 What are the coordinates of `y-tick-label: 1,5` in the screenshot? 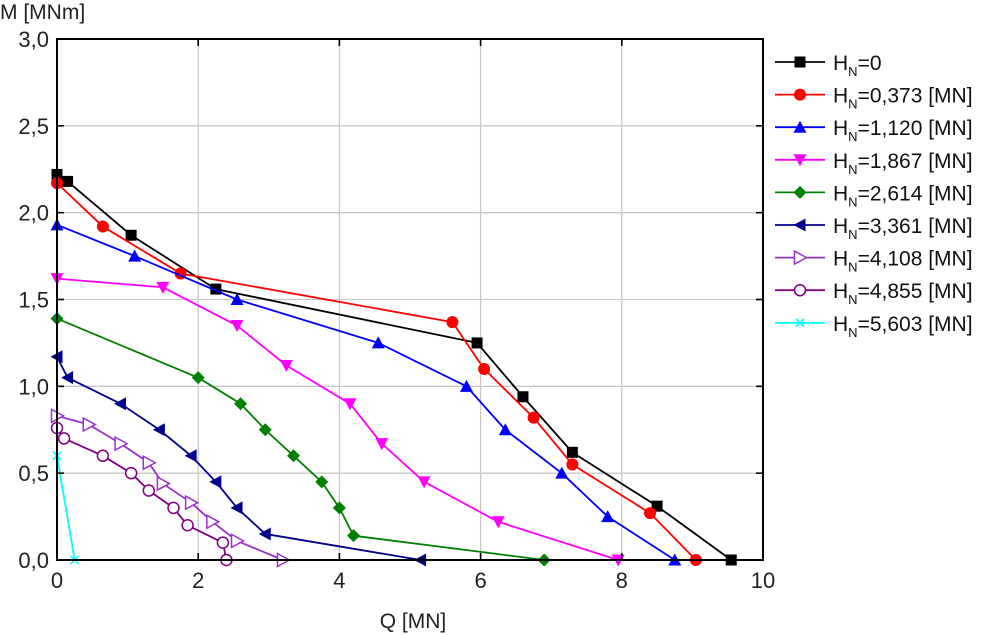 It's located at (33, 300).